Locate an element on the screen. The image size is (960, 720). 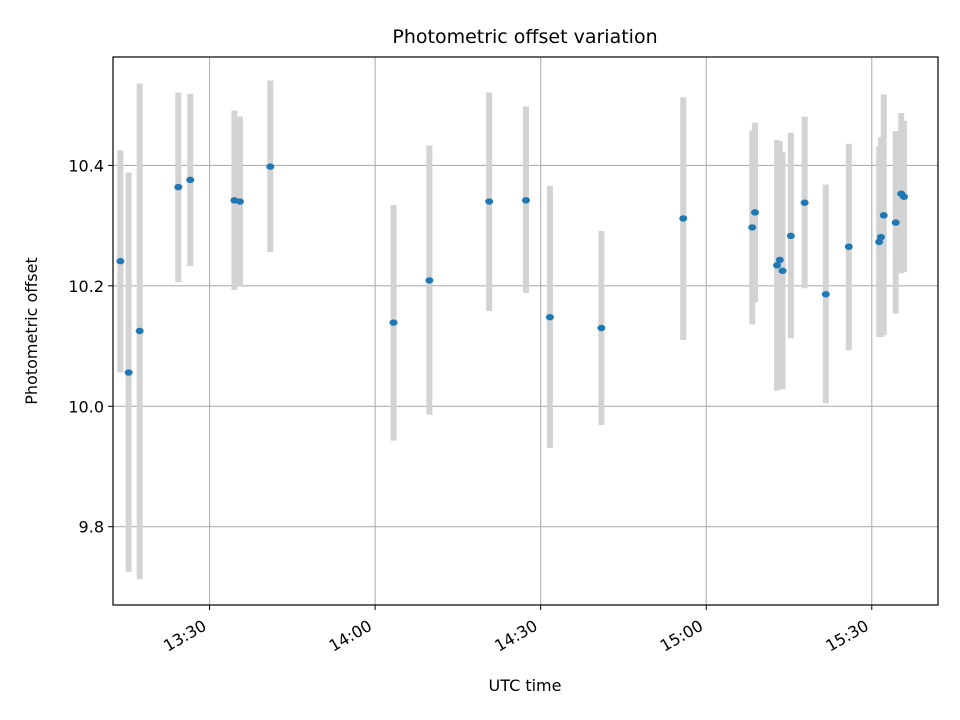
chart-title: Photometric offset variation is located at coordinates (524, 37).